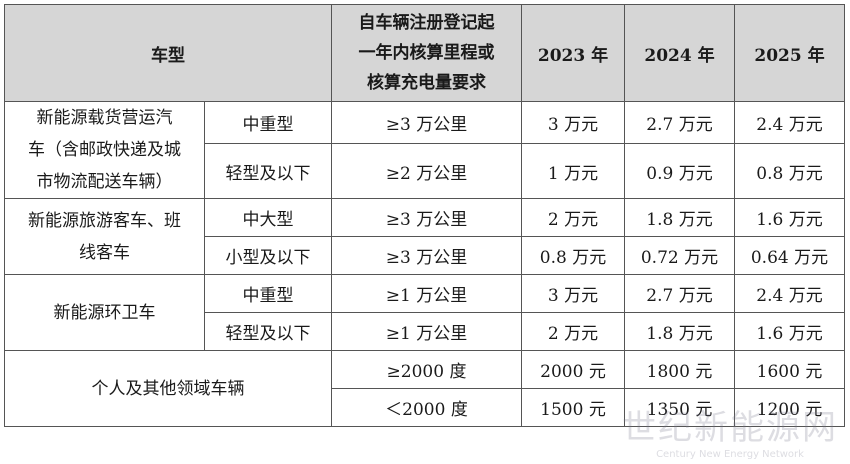  What do you see at coordinates (573, 171) in the screenshot?
I see `value-2023-cell: 1 万元` at bounding box center [573, 171].